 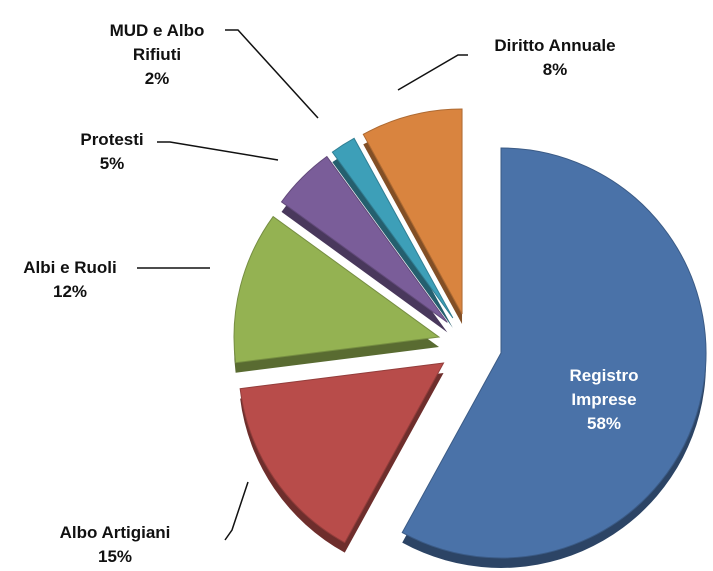 What do you see at coordinates (604, 387) in the screenshot?
I see `category-label: Registro Imprese` at bounding box center [604, 387].